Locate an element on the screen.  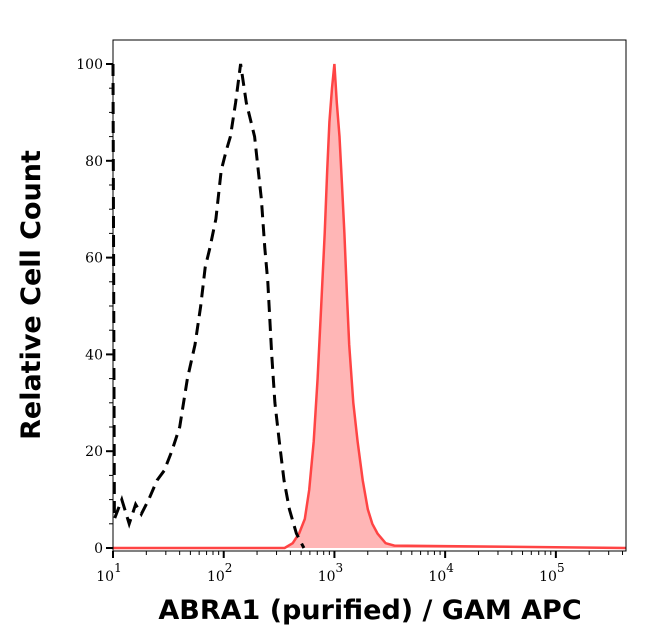
x-tick-label: 10⁴ is located at coordinates (441, 573).